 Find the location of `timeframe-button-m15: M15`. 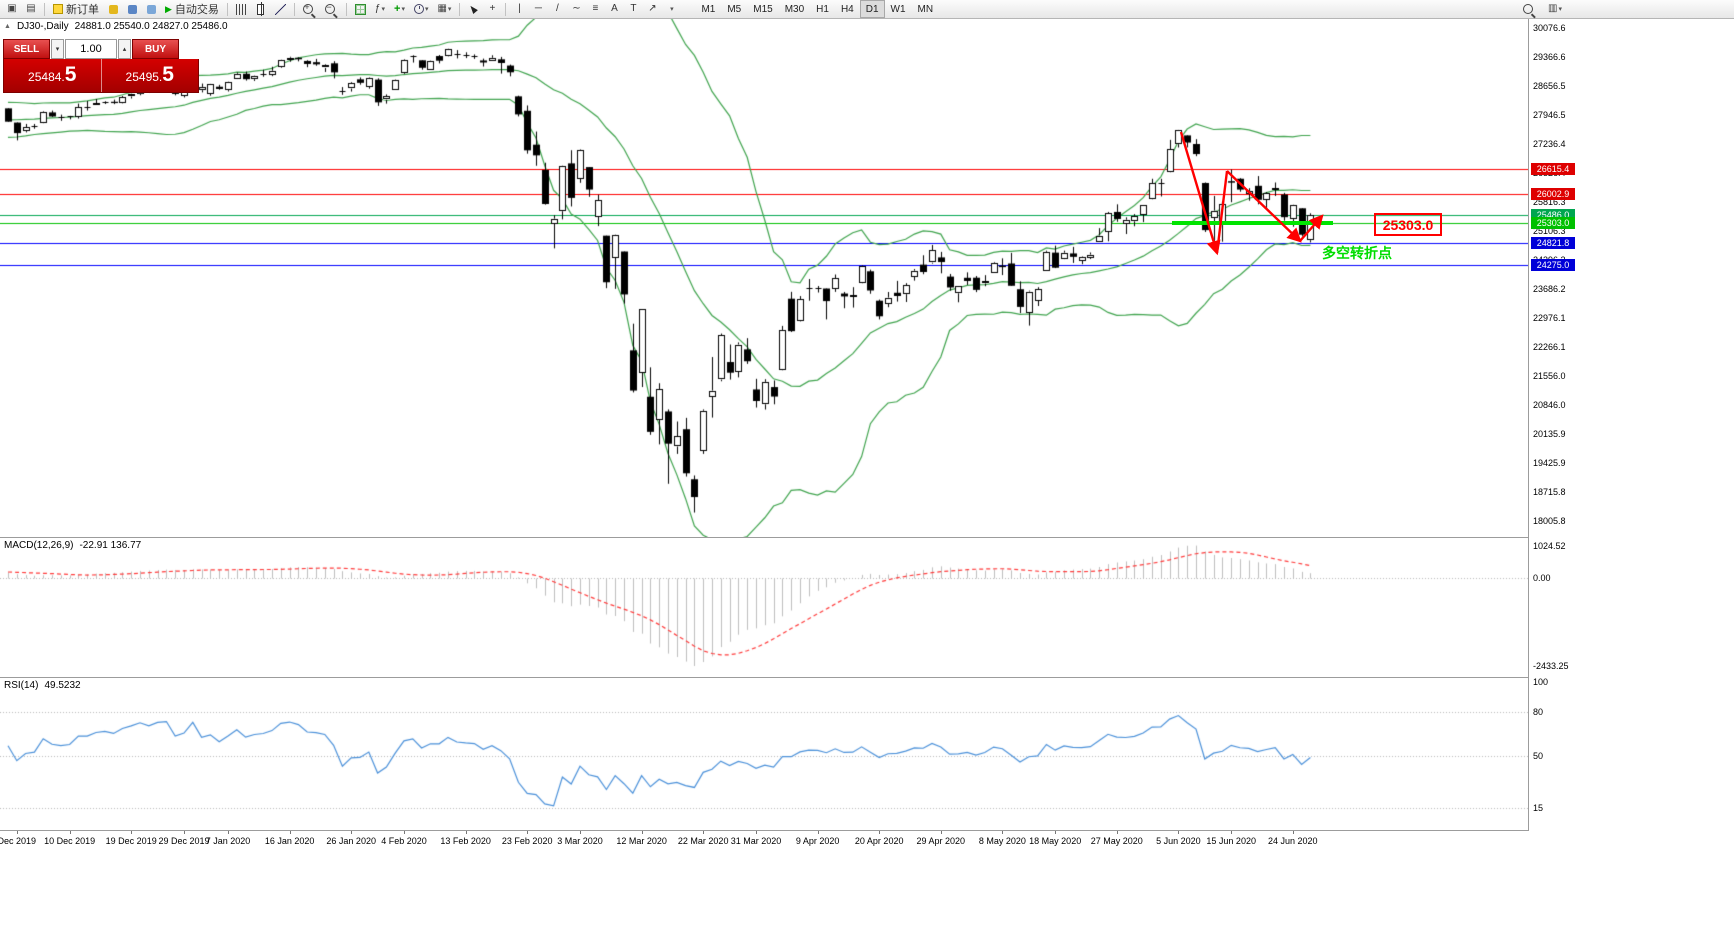

timeframe-button-m15: M15 is located at coordinates (763, 9).